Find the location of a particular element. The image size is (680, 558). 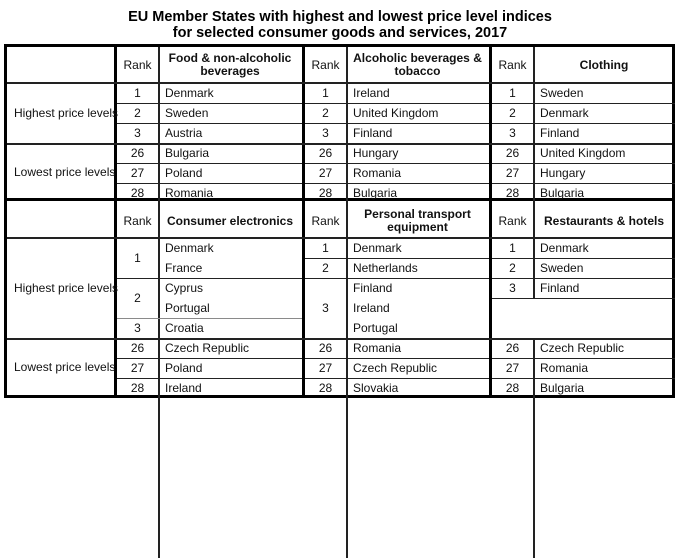

country-cell: Romania is located at coordinates (377, 173).